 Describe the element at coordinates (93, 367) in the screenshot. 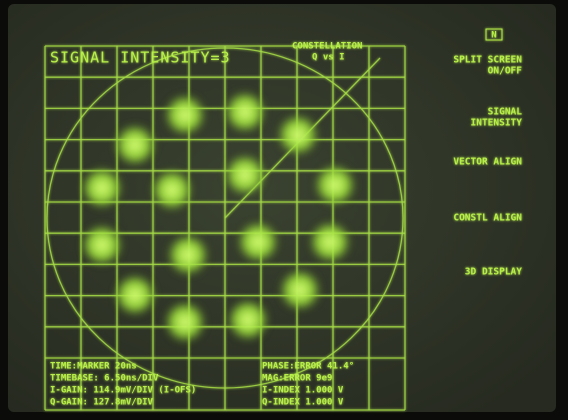

I see `status-left: TIME:MARKER 20ns` at that location.